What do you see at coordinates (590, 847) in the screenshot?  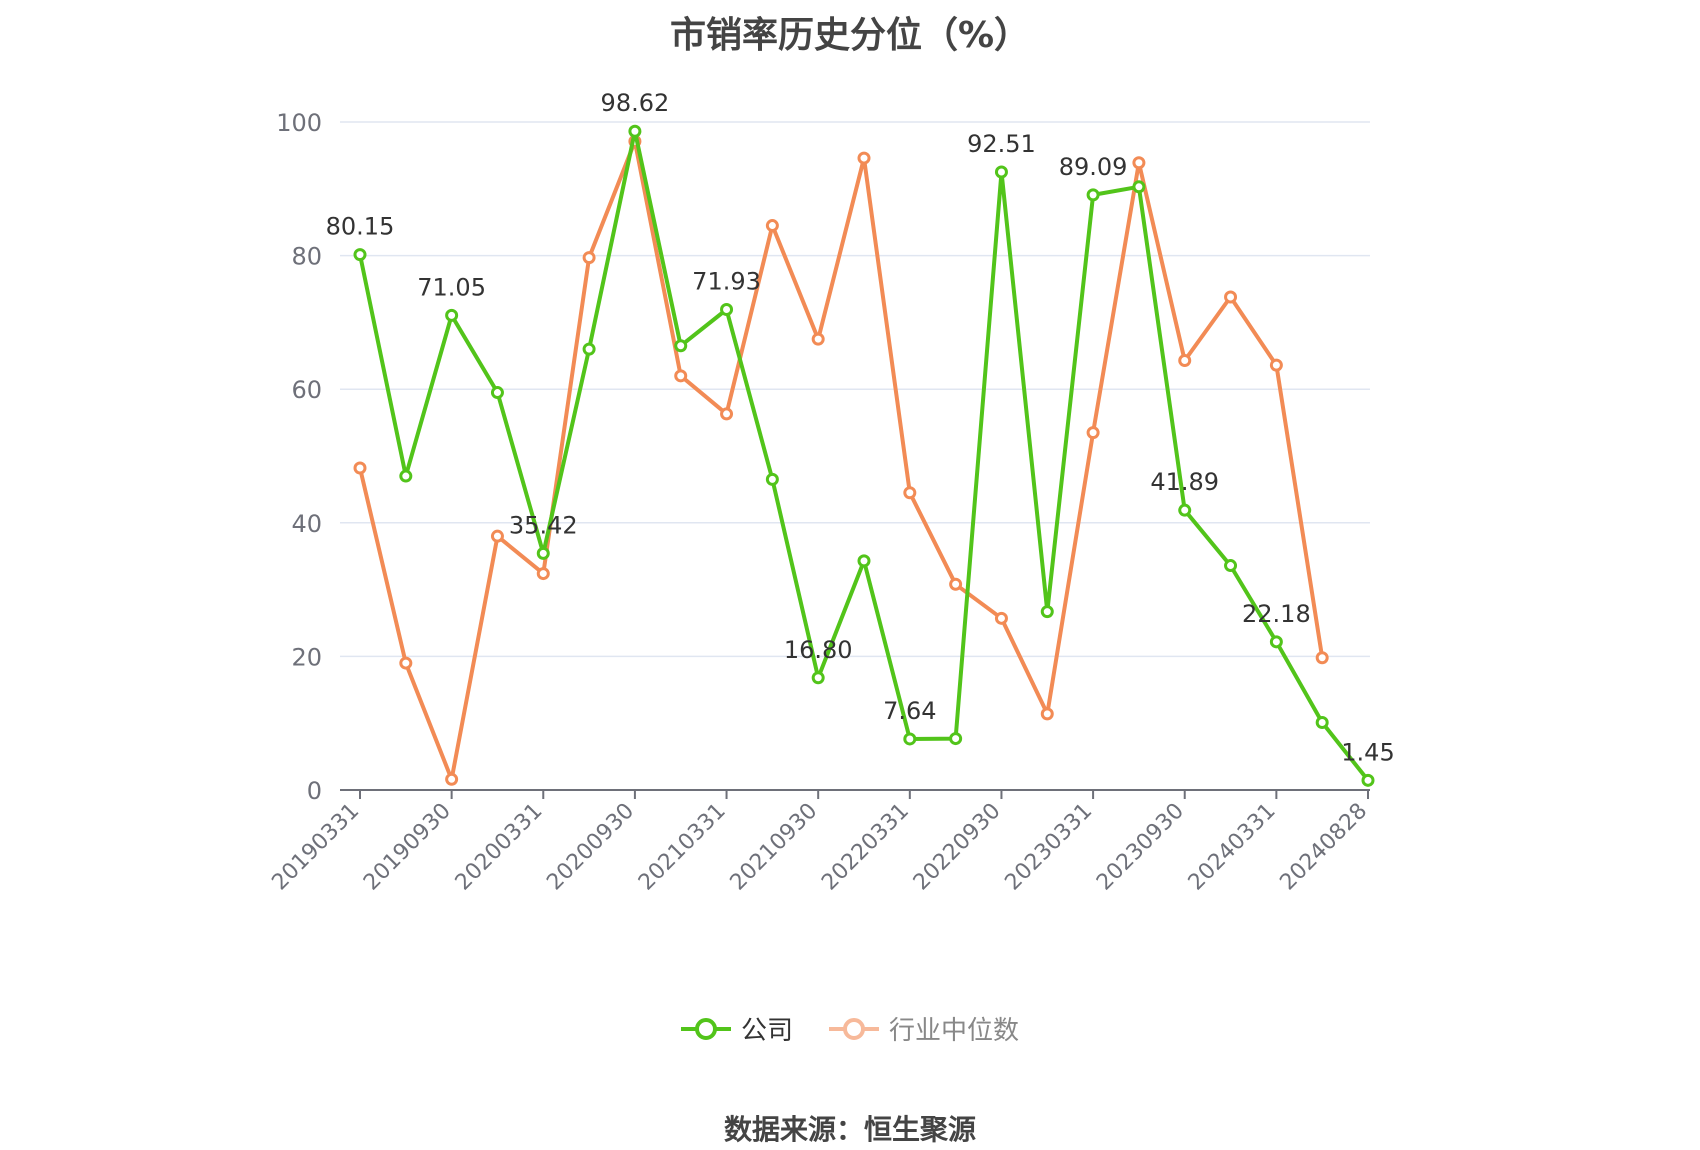 I see `x-tick-label: 20200930` at bounding box center [590, 847].